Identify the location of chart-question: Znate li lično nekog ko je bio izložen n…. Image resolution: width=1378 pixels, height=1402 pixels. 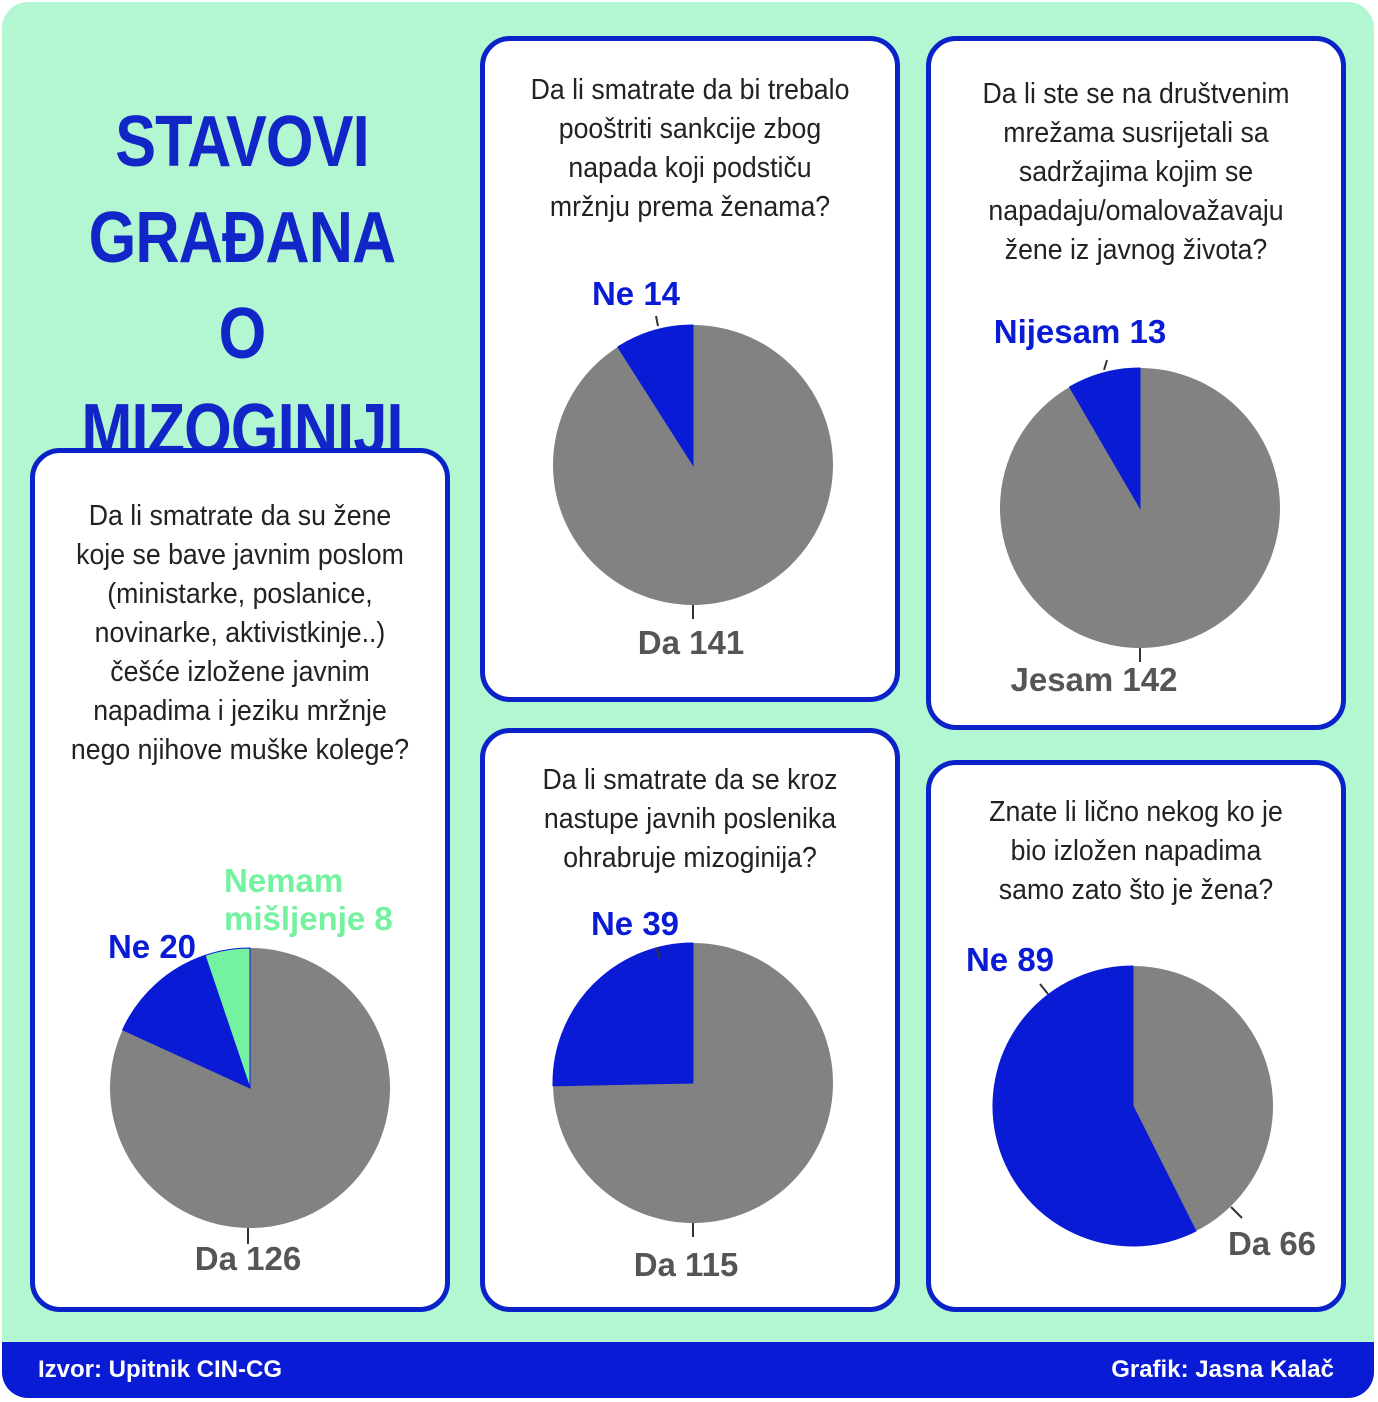
(1136, 851).